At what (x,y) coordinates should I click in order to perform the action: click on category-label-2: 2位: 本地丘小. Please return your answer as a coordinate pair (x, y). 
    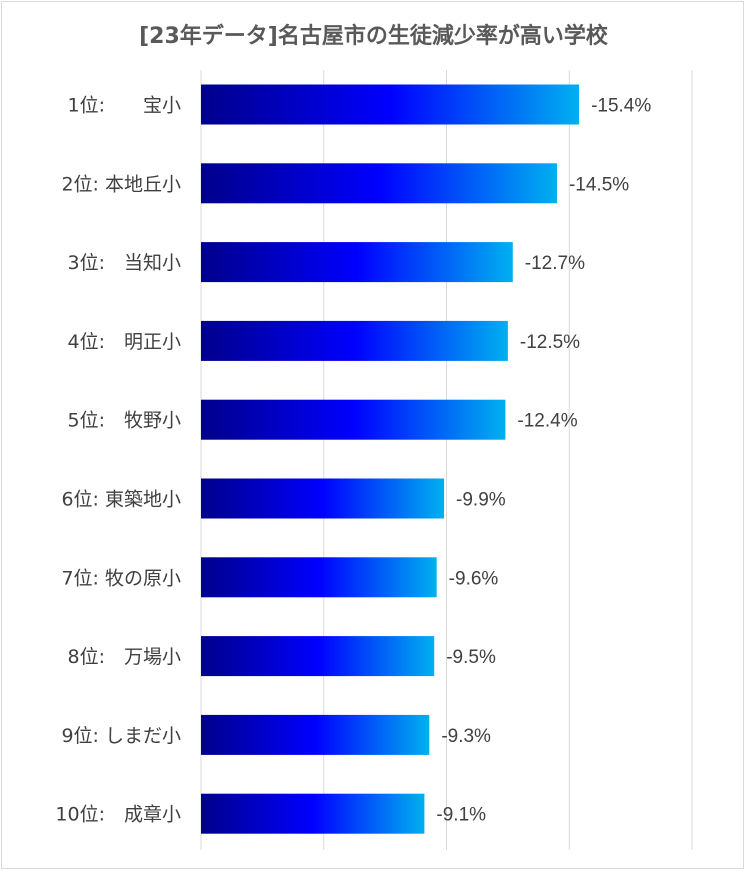
    Looking at the image, I should click on (121, 184).